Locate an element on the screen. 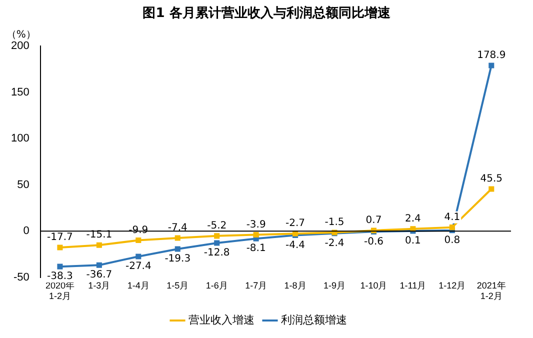  x-tick-label: 2021年 1-2月 is located at coordinates (491, 291).